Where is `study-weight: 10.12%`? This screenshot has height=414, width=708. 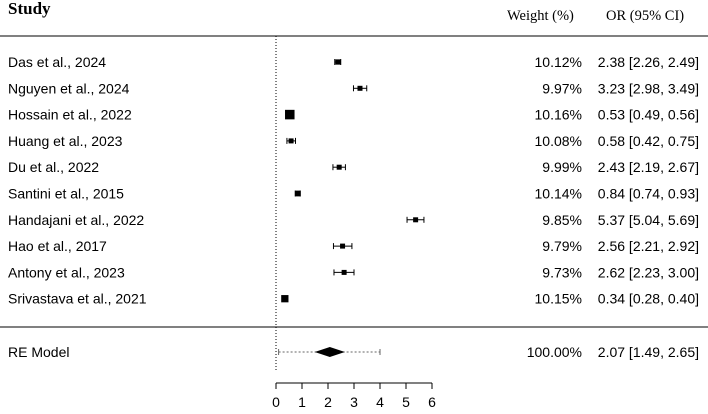
study-weight: 10.12% is located at coordinates (558, 62).